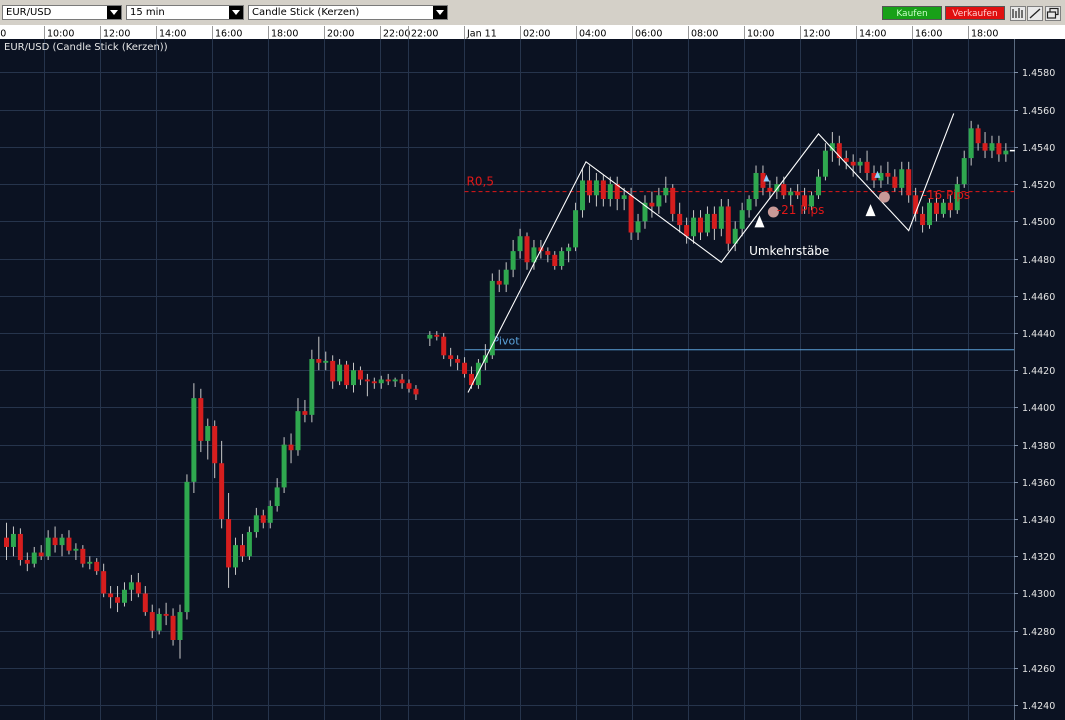  Describe the element at coordinates (284, 34) in the screenshot. I see `time-label: 18:00` at that location.